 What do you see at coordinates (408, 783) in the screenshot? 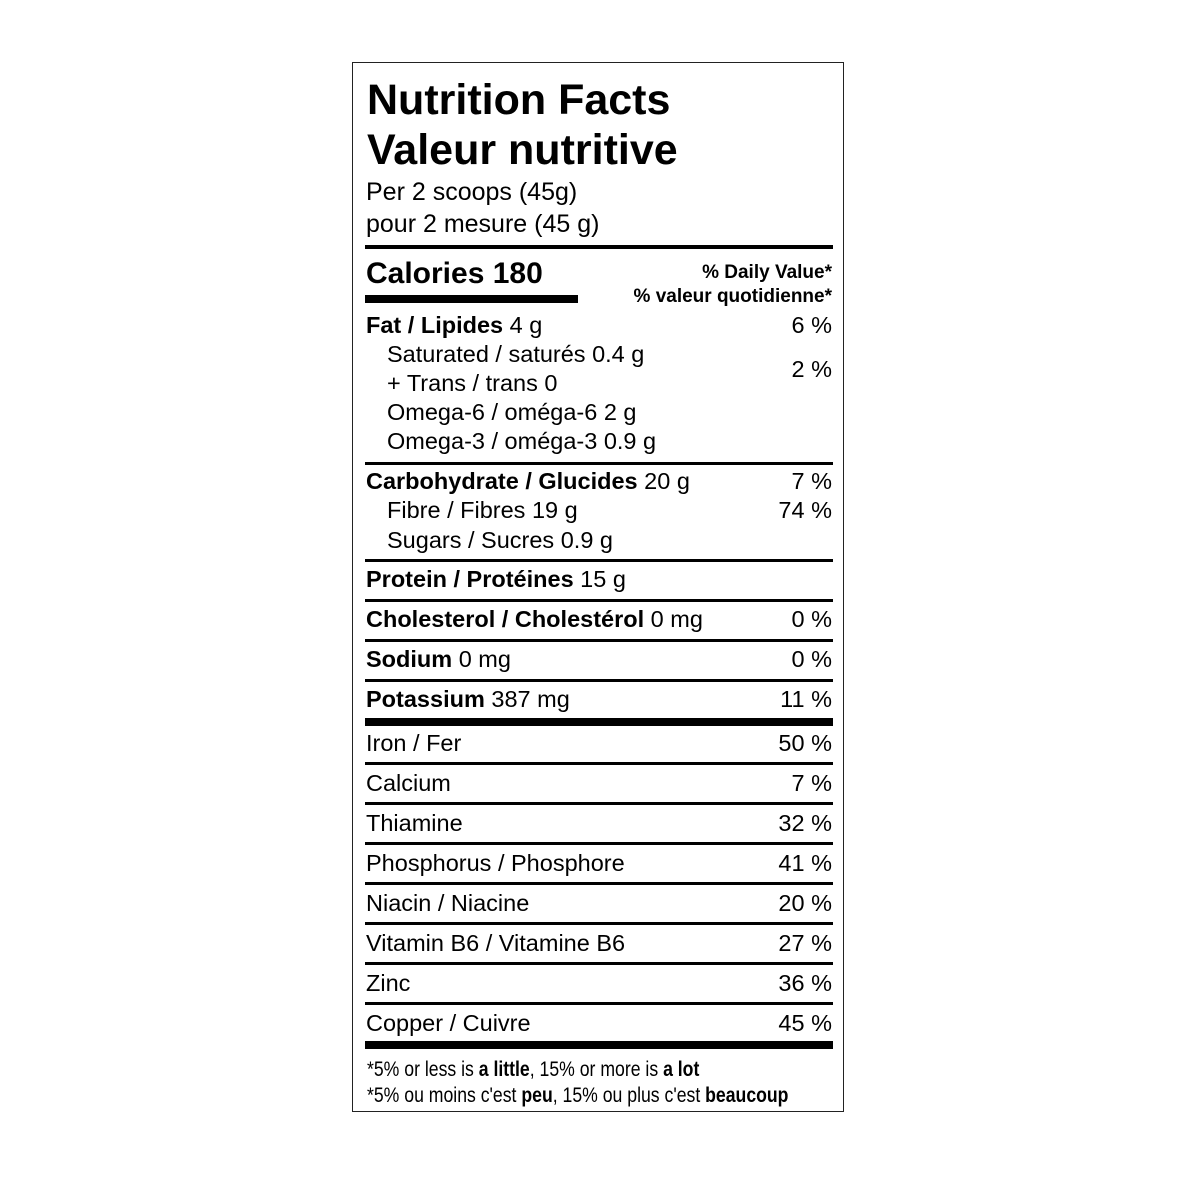
I see `nutrient-name: Calcium` at bounding box center [408, 783].